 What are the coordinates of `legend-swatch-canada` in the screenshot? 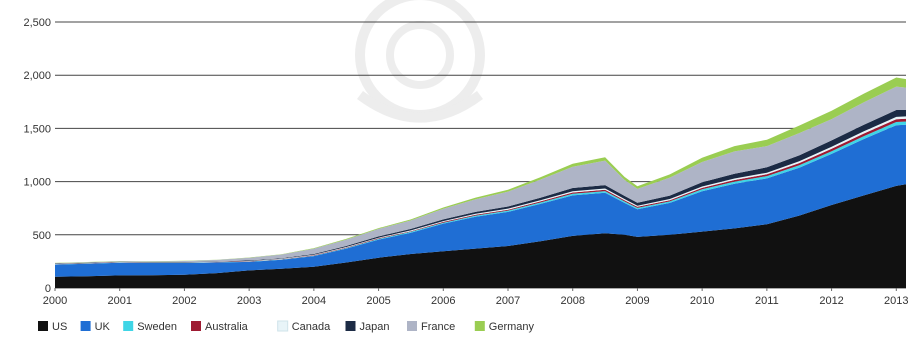 It's located at (283, 326).